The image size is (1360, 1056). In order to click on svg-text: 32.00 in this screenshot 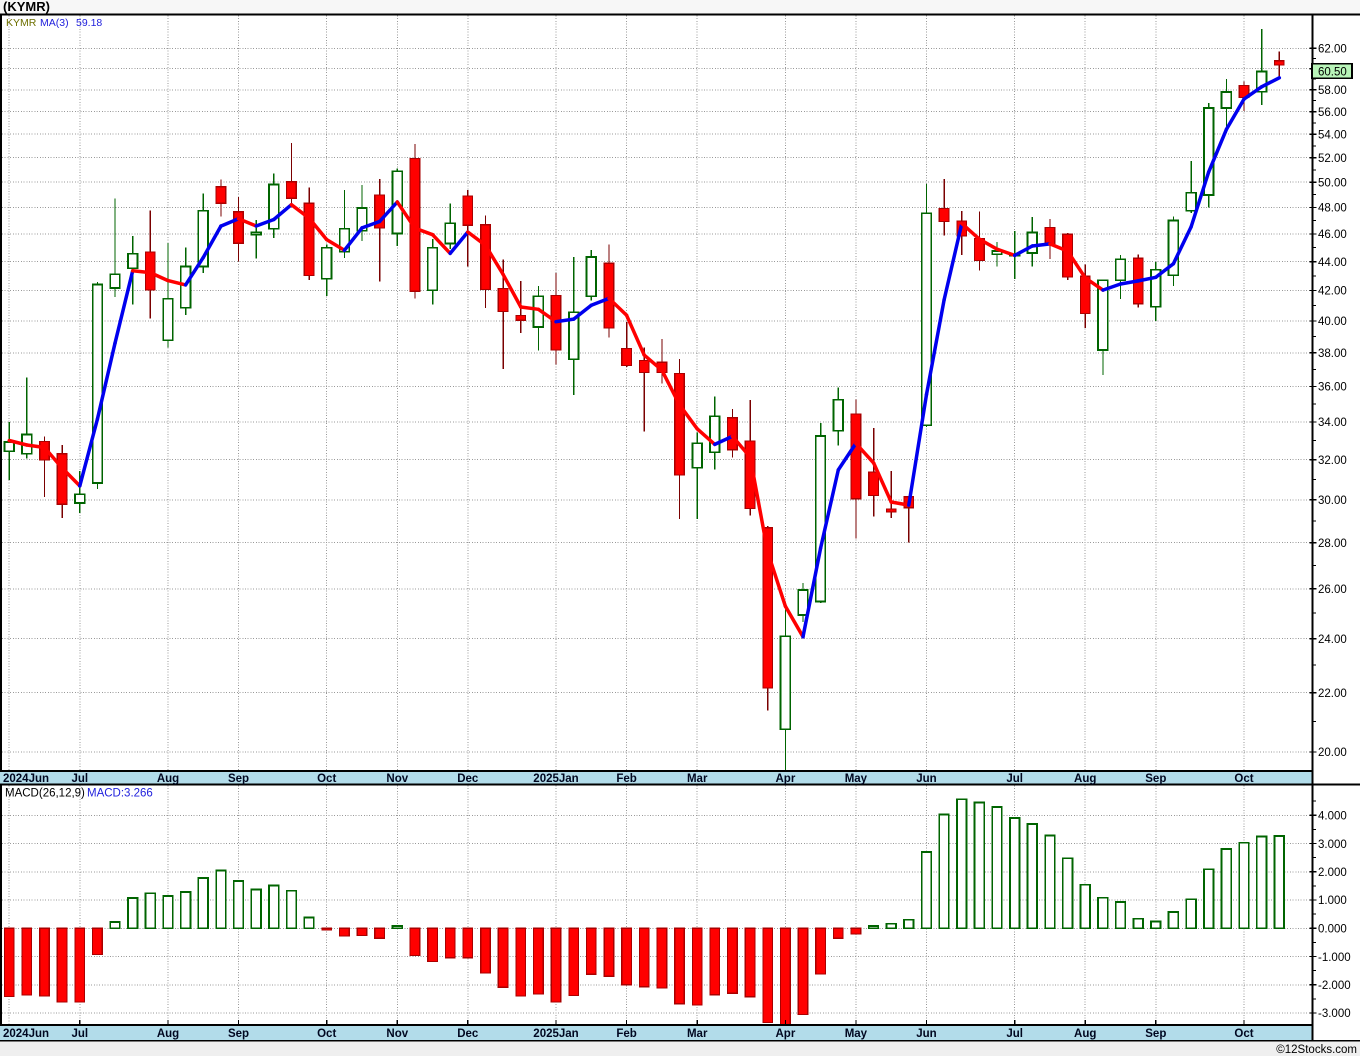, I will do `click(1332, 461)`.